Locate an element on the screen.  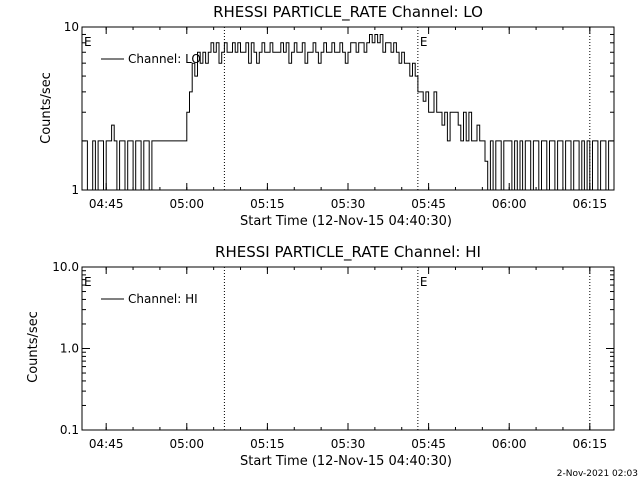
hi-chart-title: RHESSI PARTICLE_RATE Channel: HI is located at coordinates (348, 252).